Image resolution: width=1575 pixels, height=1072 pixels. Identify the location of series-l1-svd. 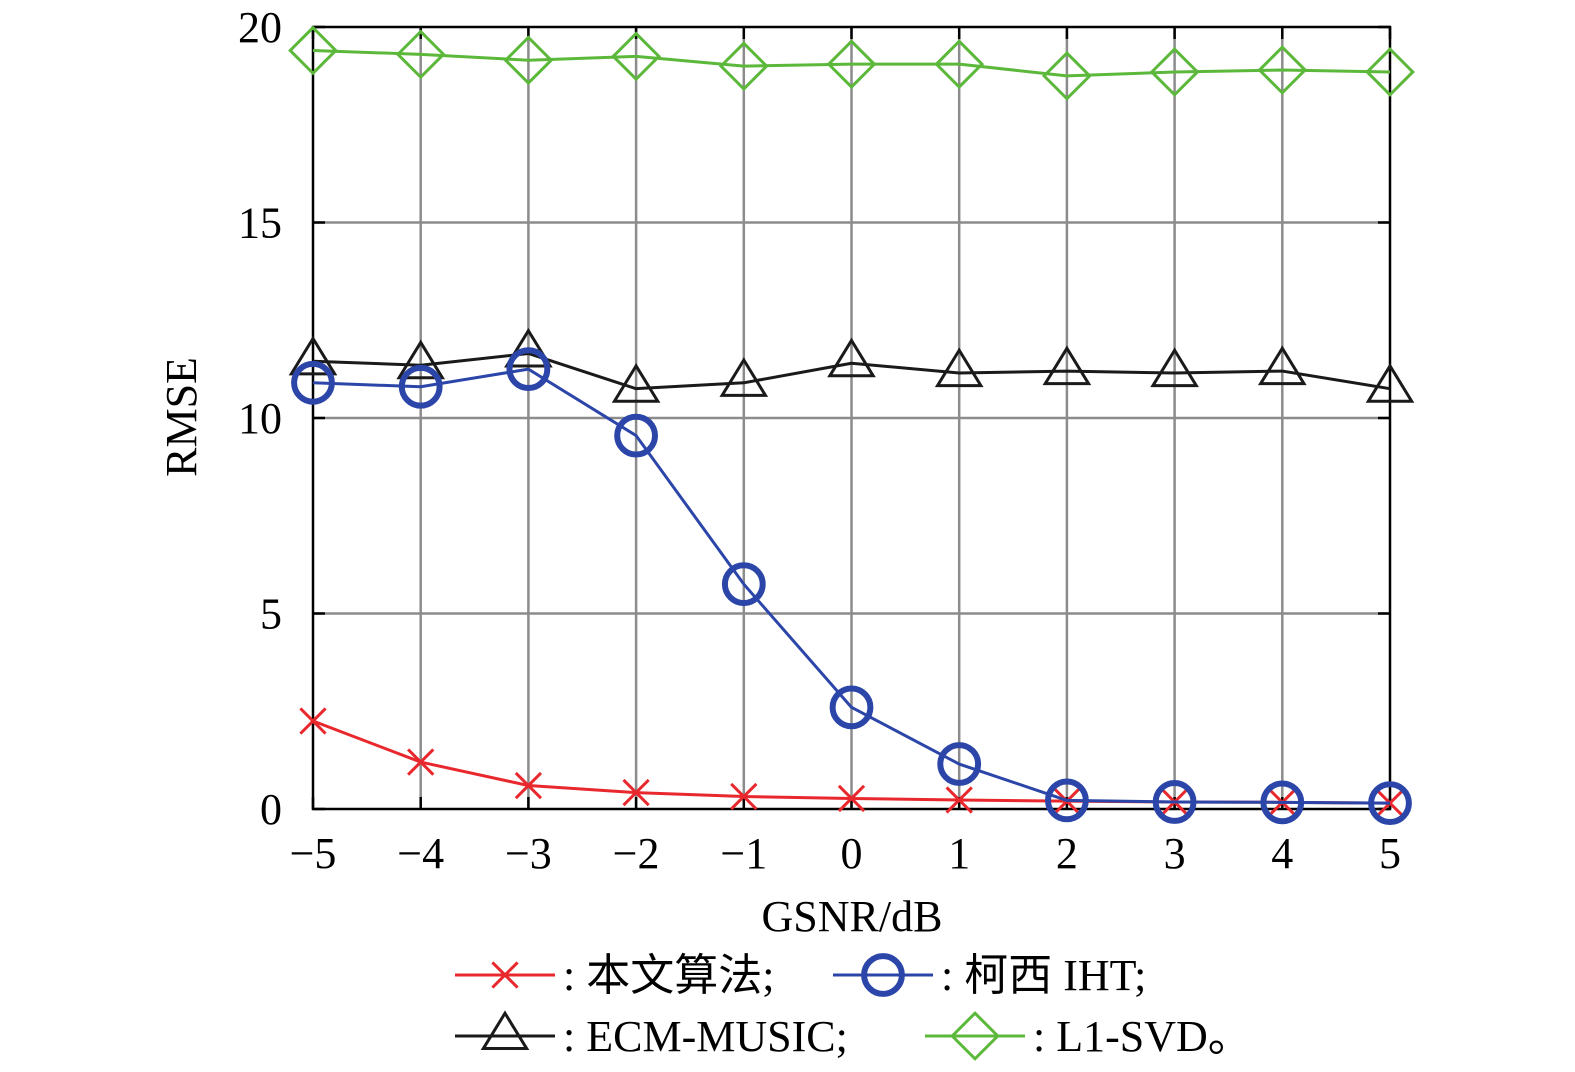
(851, 63).